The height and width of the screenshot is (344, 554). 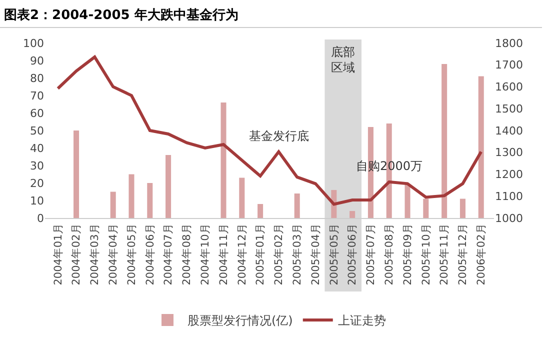 I want to click on x-tick-label: 2005年10月, so click(x=426, y=254).